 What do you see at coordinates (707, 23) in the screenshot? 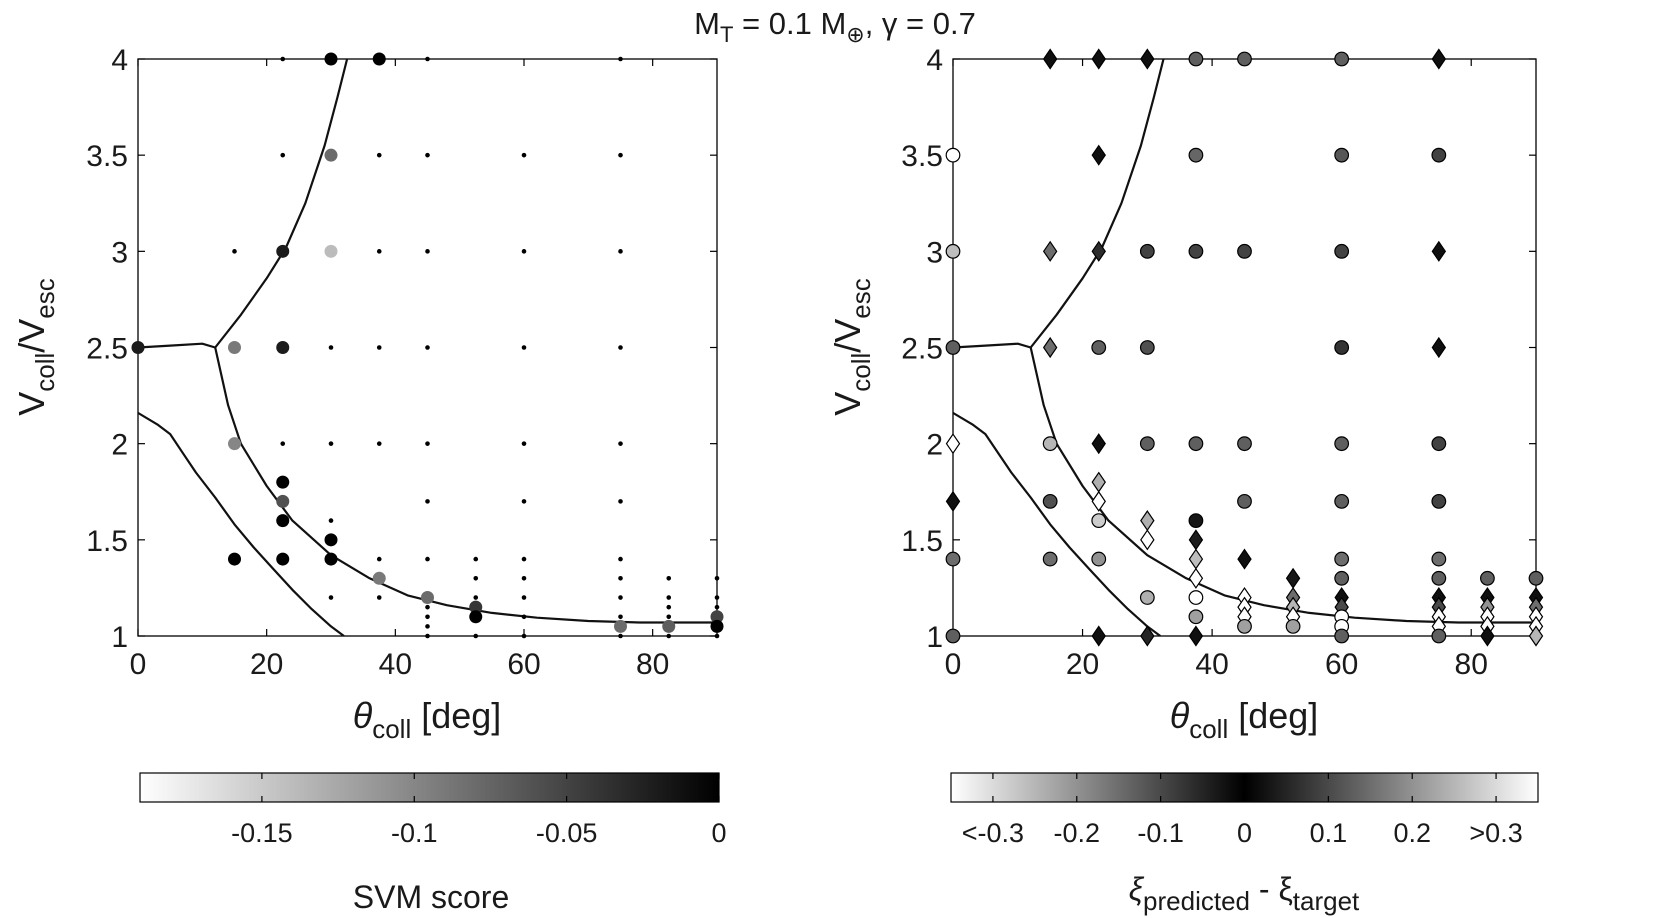
I see `title-m: M` at bounding box center [707, 23].